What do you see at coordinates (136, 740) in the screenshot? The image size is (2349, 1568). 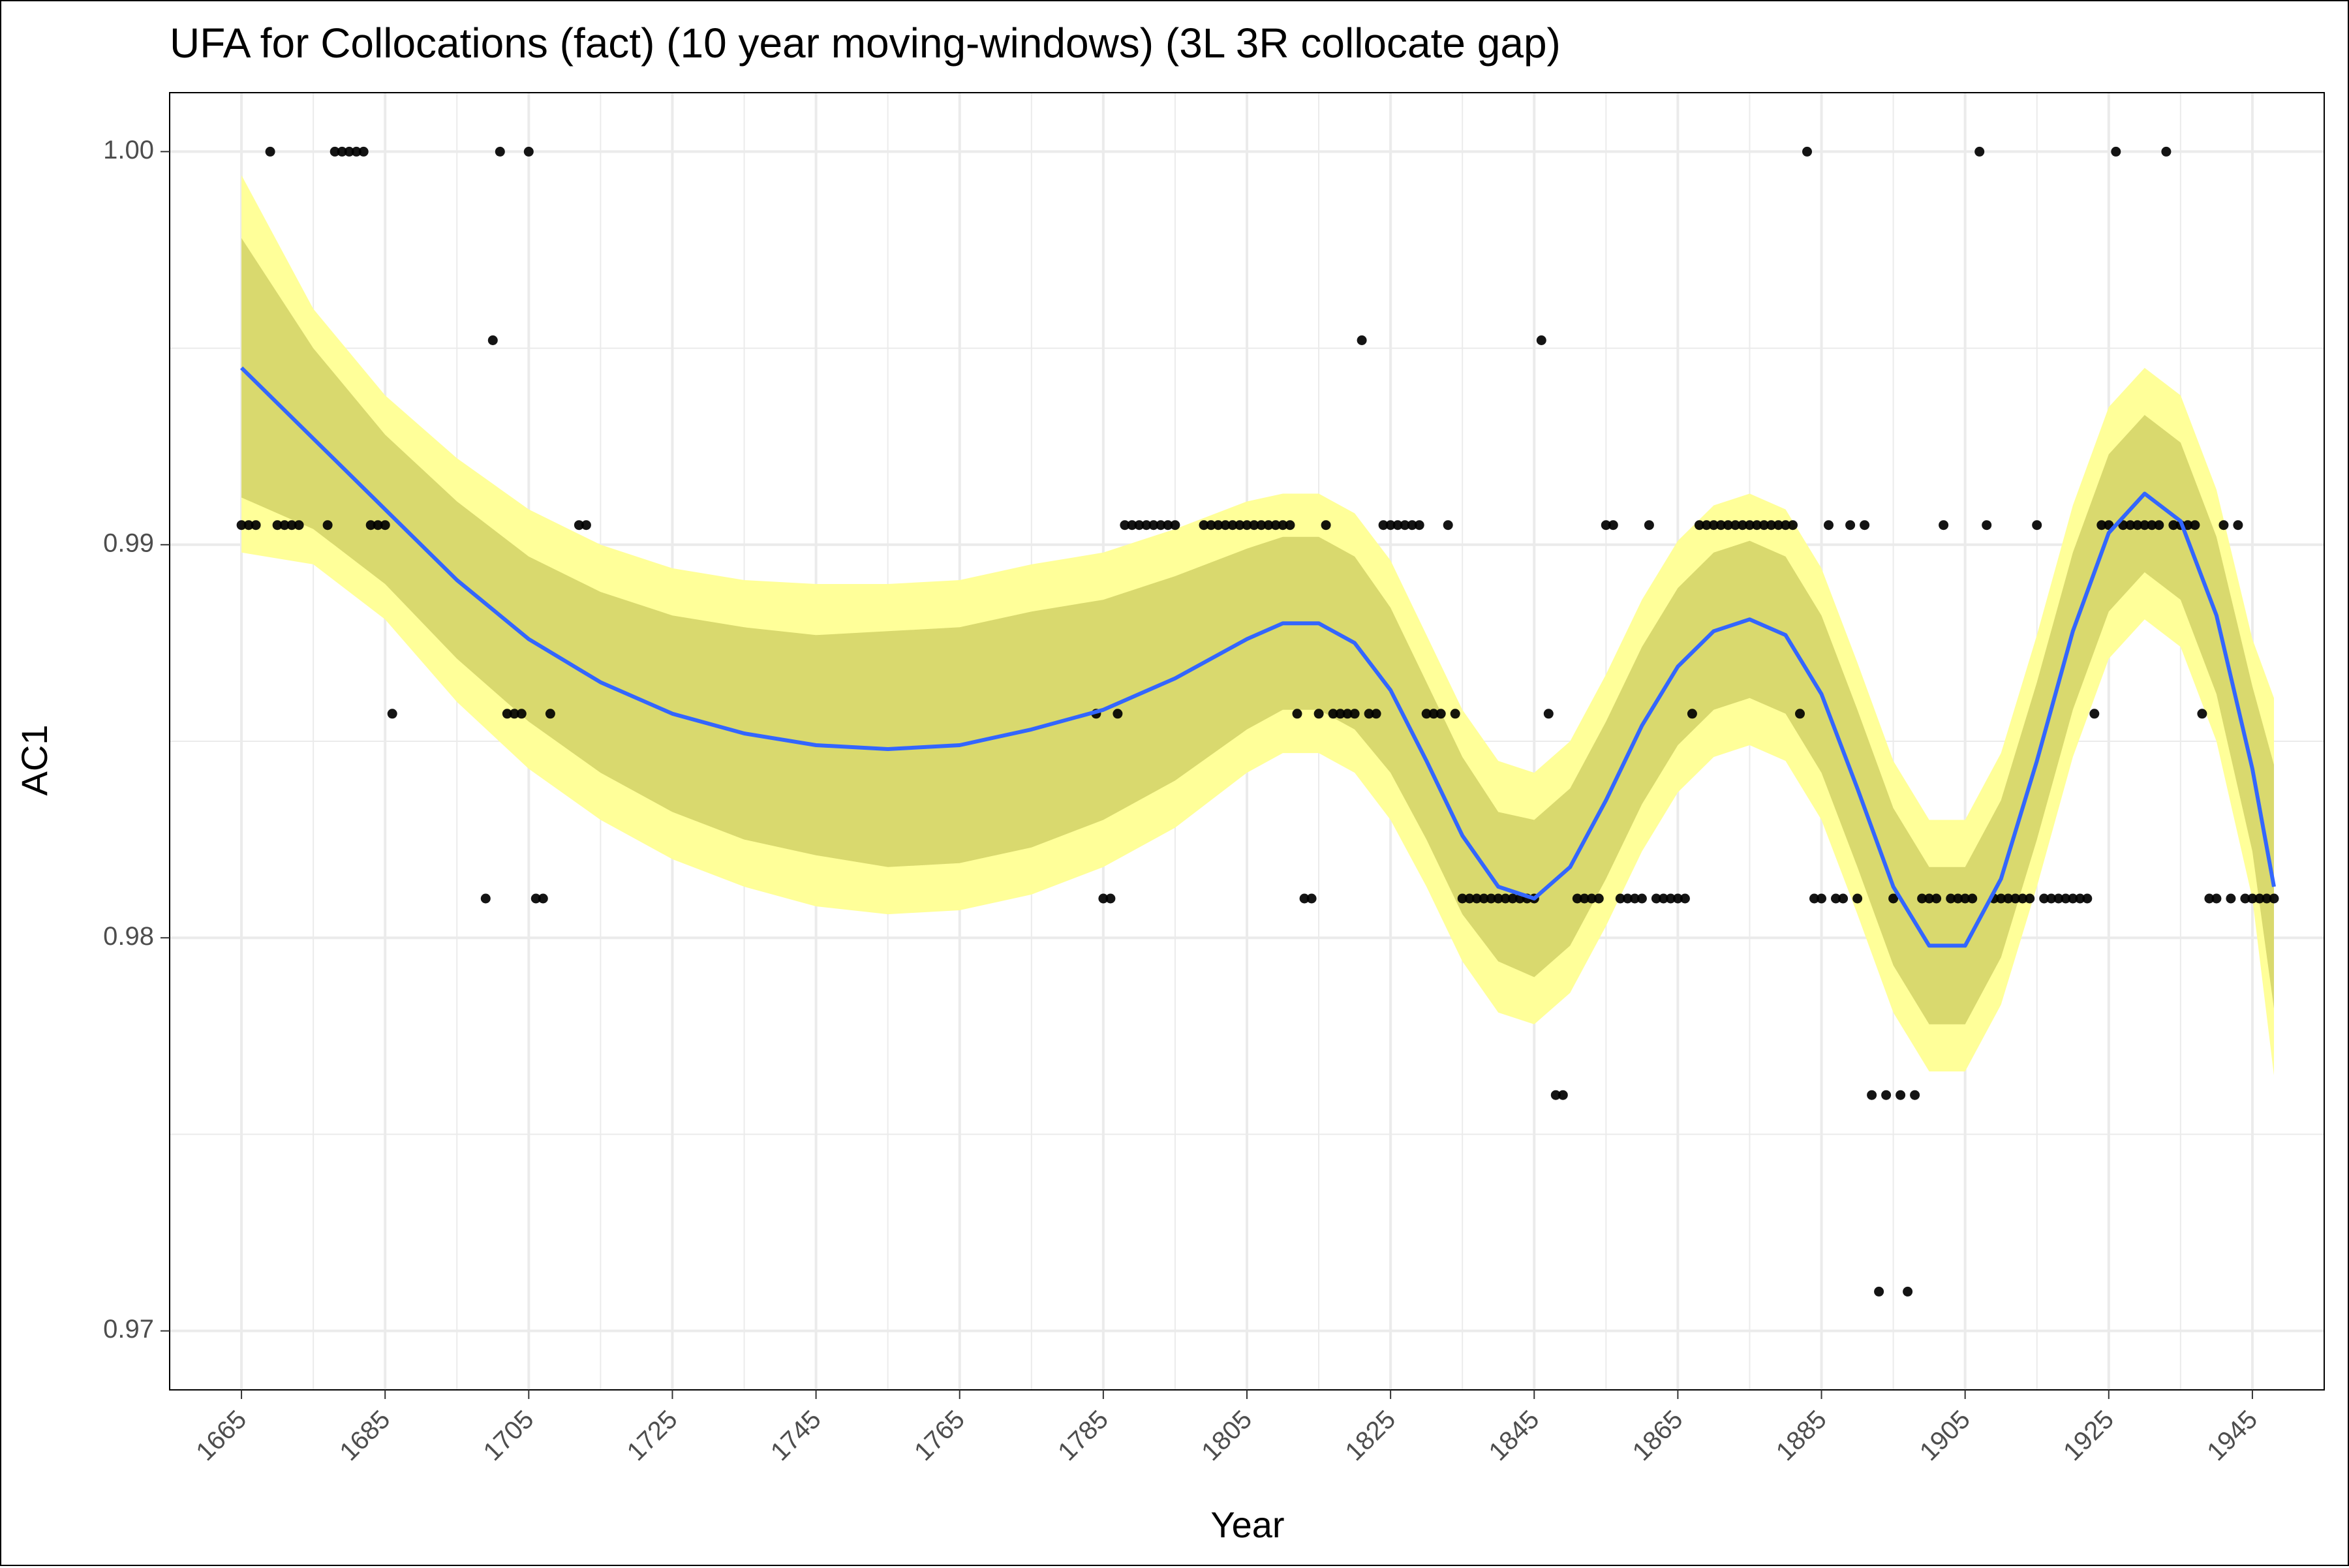 I see `y-axis: 0.97 0.98 0.99 1.00` at bounding box center [136, 740].